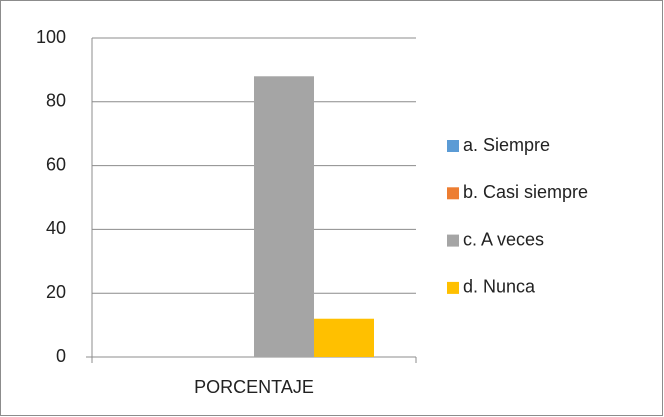 The height and width of the screenshot is (417, 664). What do you see at coordinates (51, 37) in the screenshot?
I see `y-tick-label: 100` at bounding box center [51, 37].